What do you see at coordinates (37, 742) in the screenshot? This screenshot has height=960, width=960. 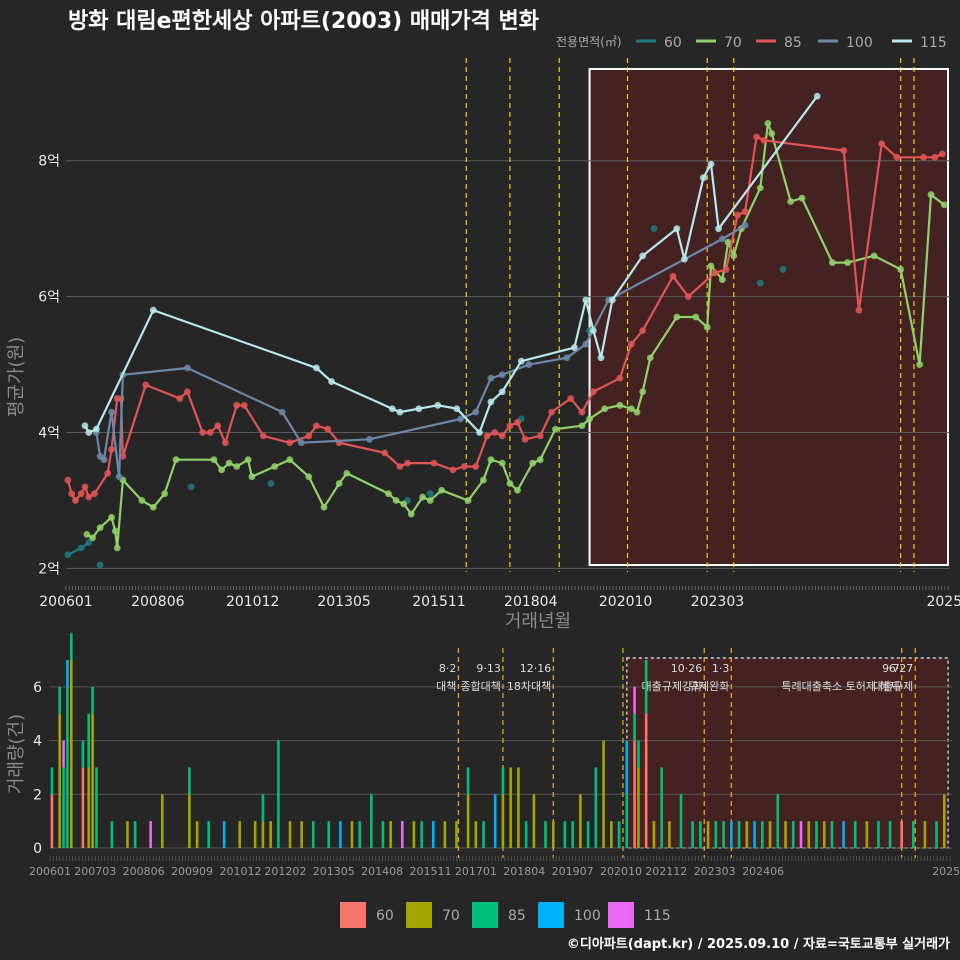 I see `y-tick-label: 4` at bounding box center [37, 742].